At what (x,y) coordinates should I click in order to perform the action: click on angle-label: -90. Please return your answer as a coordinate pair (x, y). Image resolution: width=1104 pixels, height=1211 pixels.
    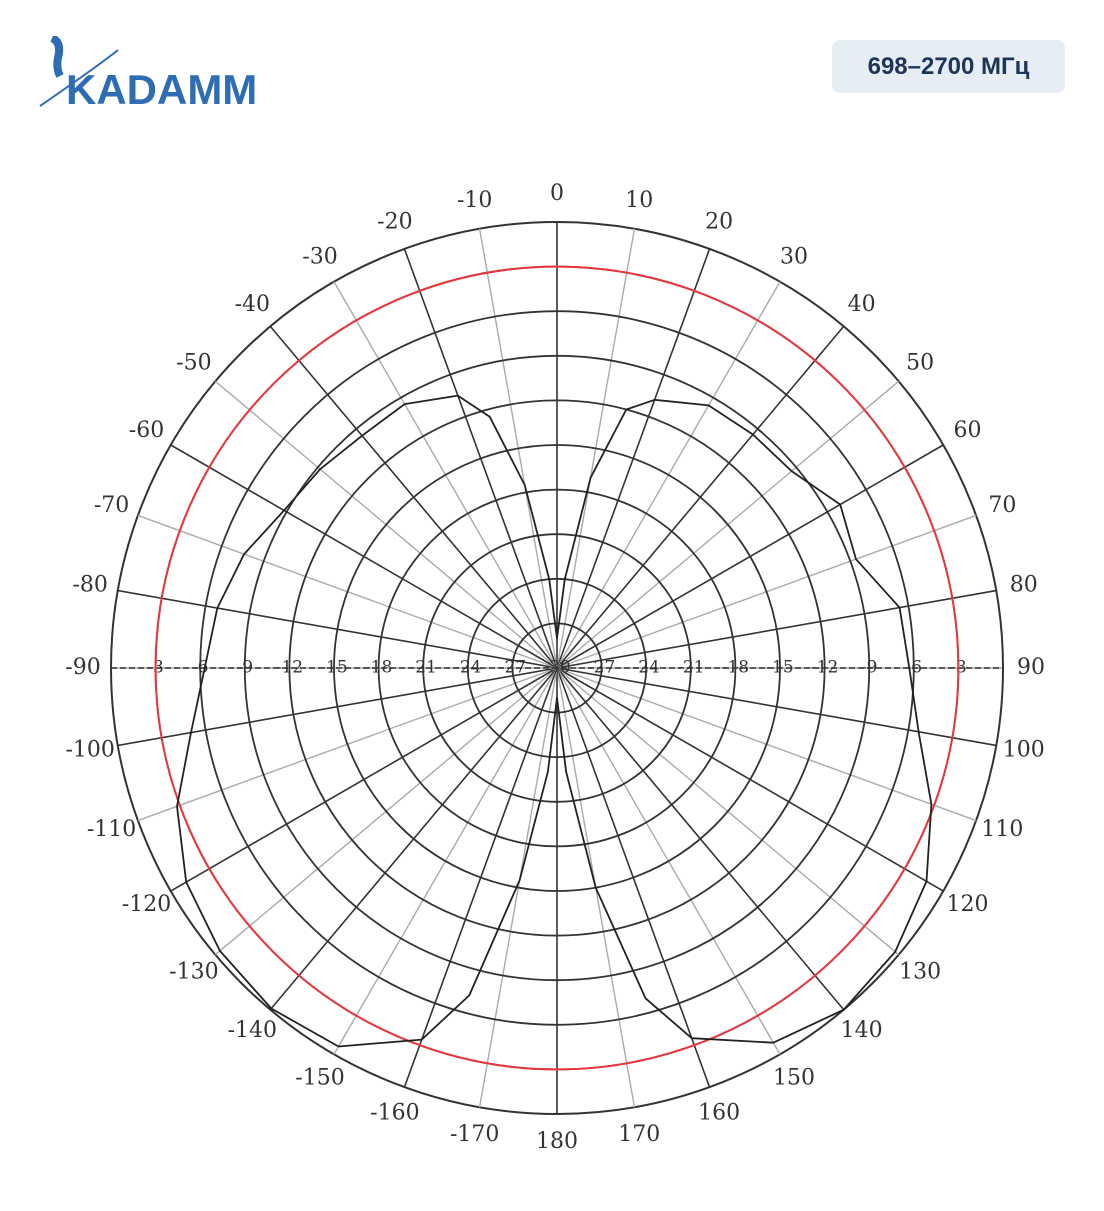
    Looking at the image, I should click on (82, 667).